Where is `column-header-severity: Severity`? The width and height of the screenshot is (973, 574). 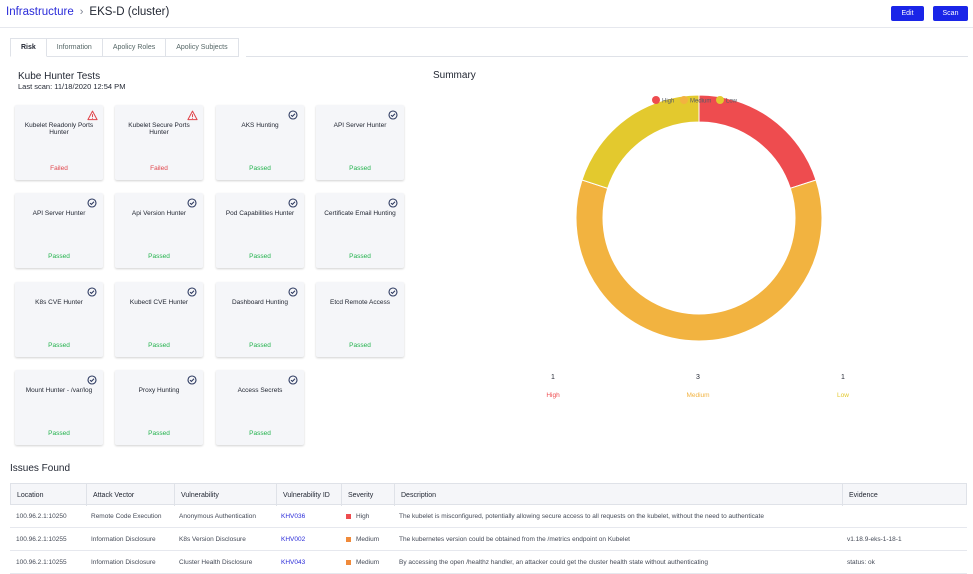
column-header-severity: Severity is located at coordinates (357, 495).